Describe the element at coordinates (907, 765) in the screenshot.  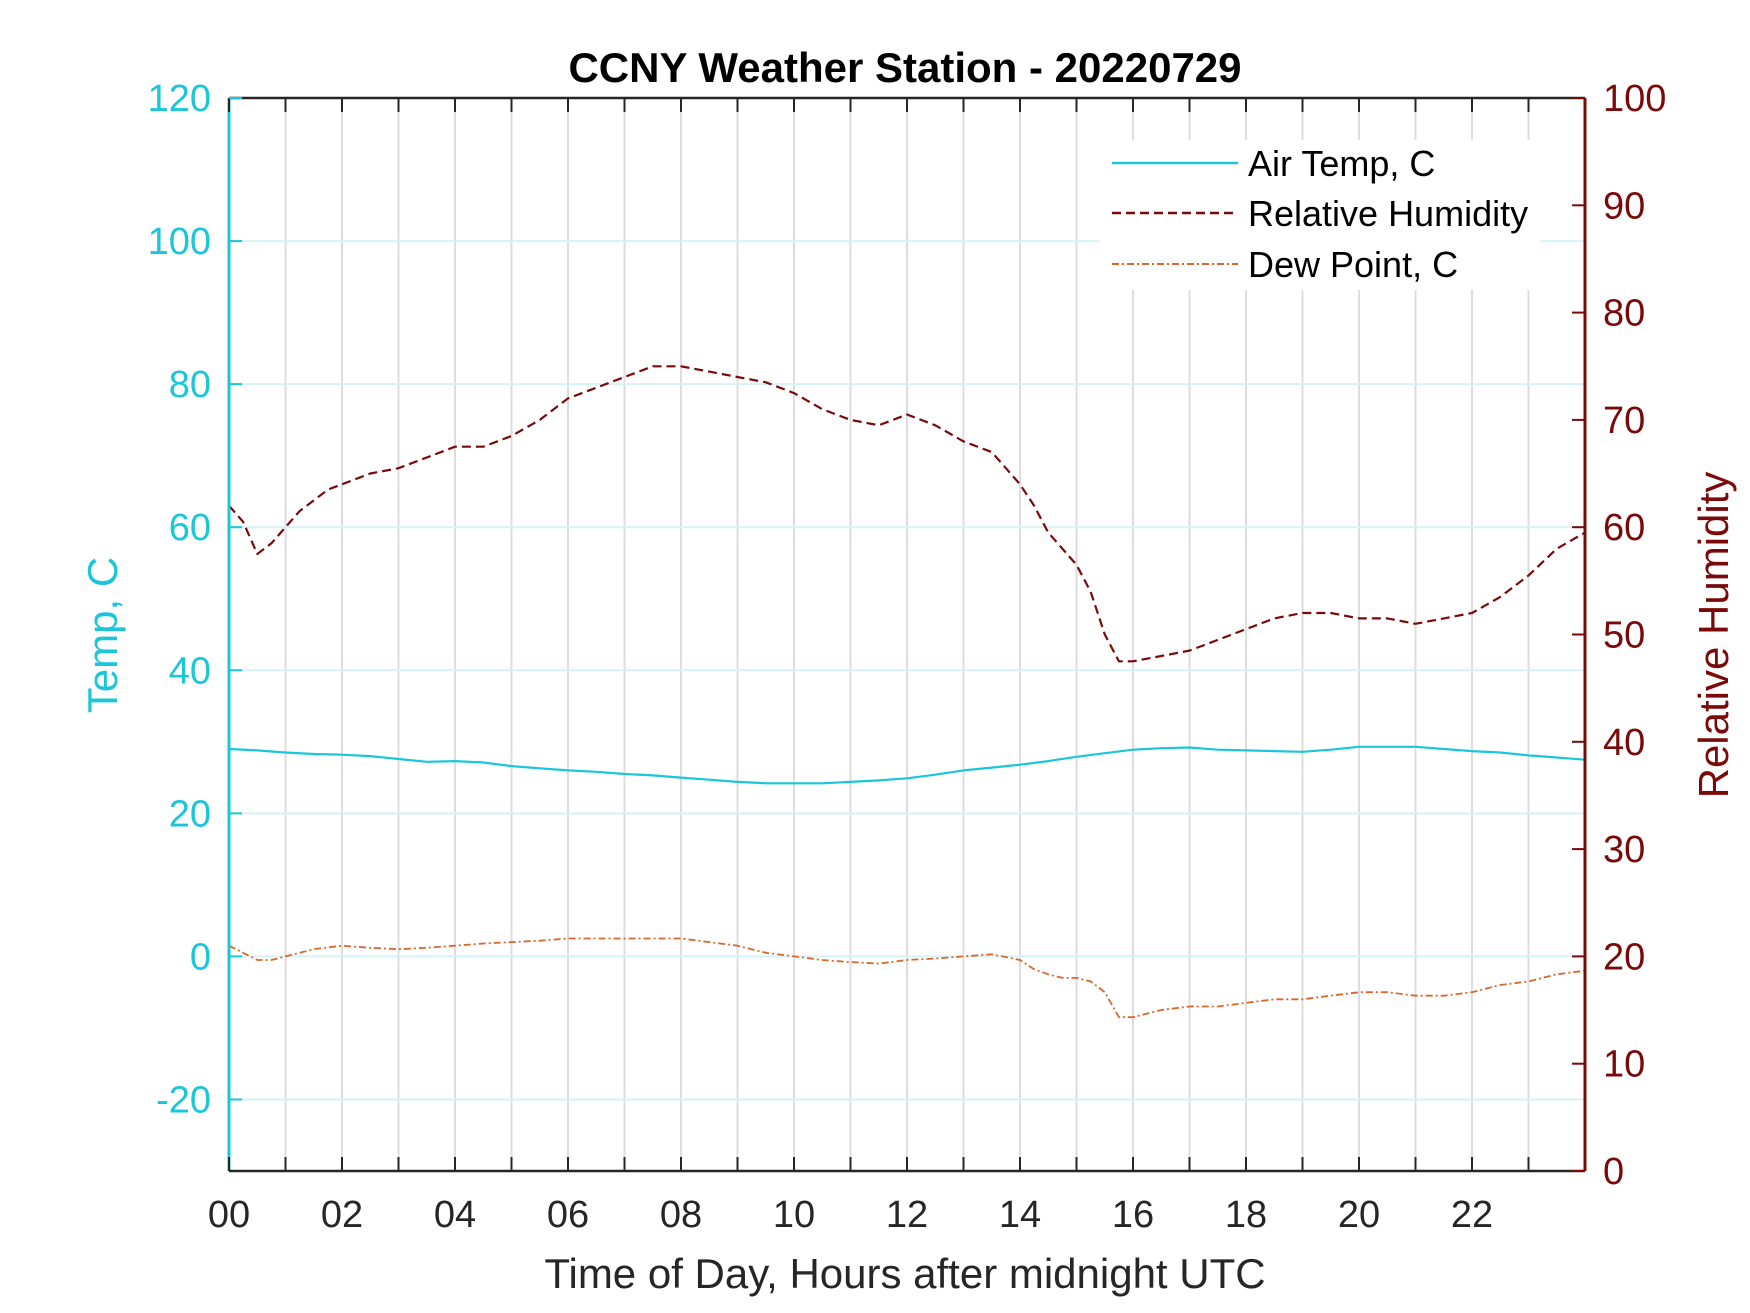
I see `series-line-air-temp` at that location.